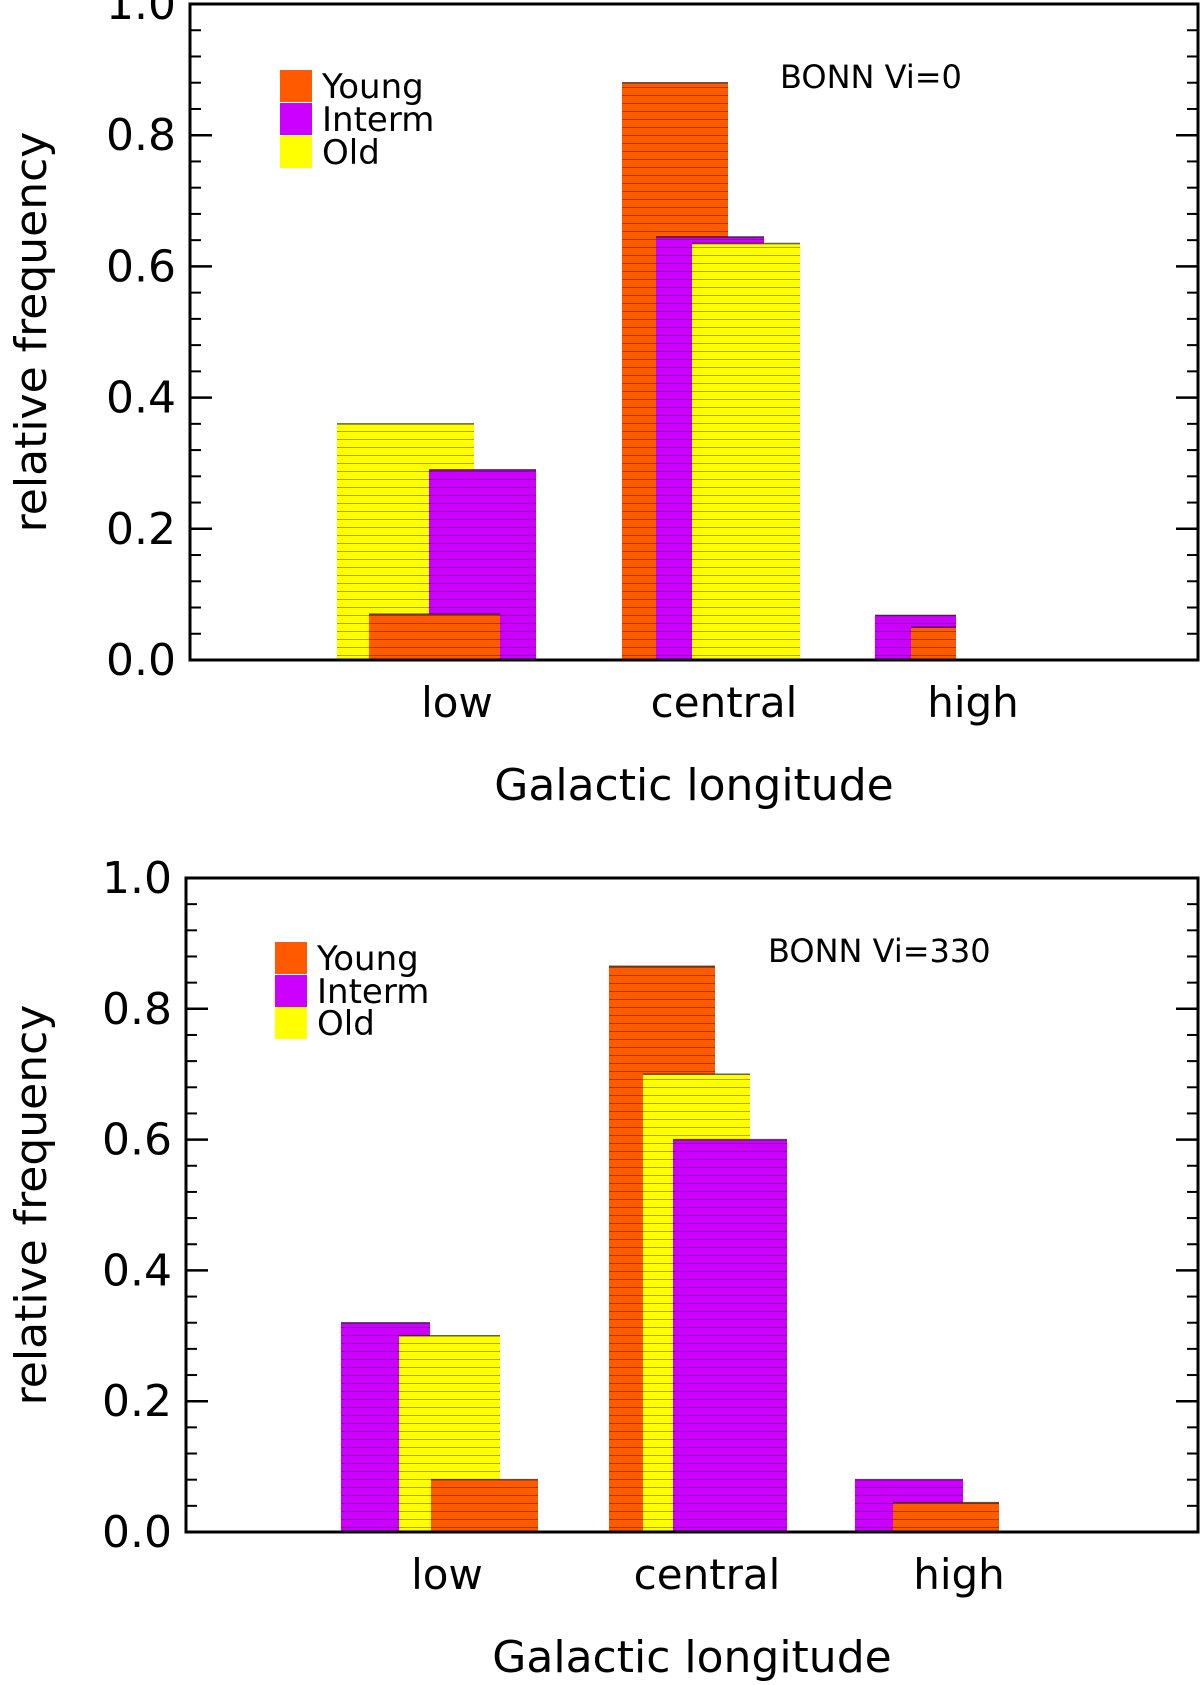 This screenshot has height=1685, width=1200. I want to click on bar-central-interm, so click(730, 1335).